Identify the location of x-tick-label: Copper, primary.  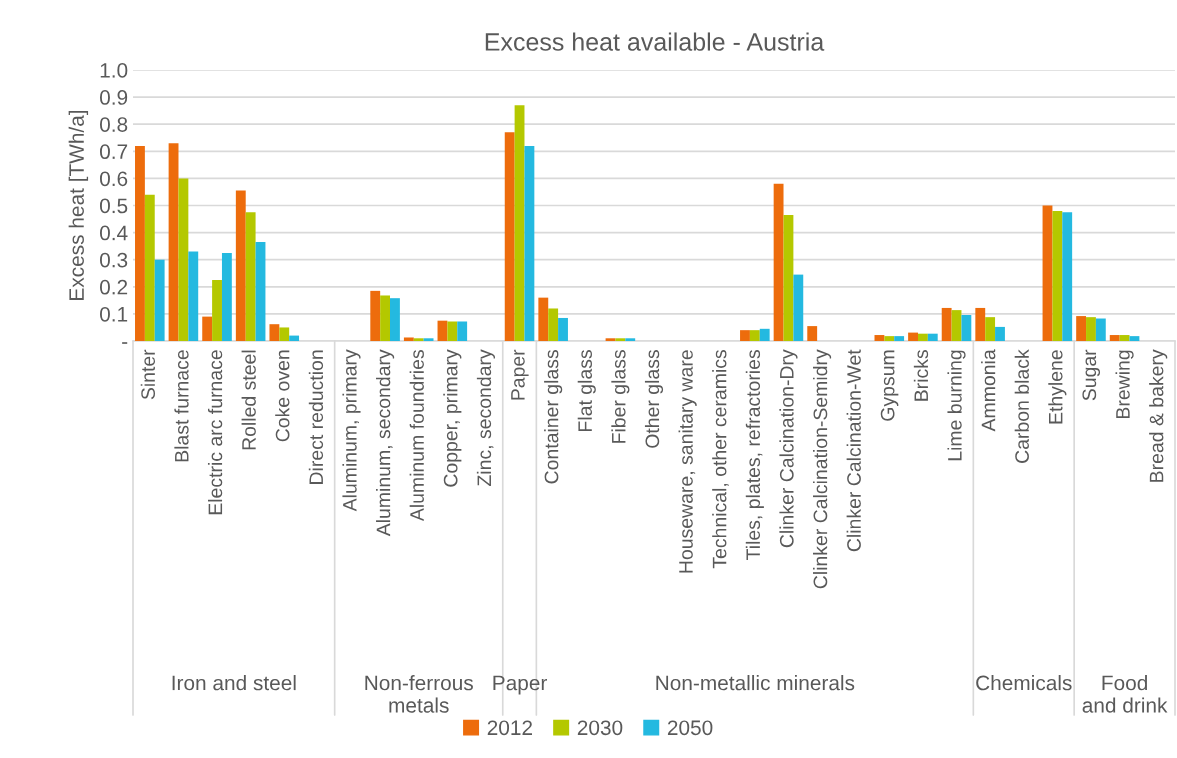
(452, 418).